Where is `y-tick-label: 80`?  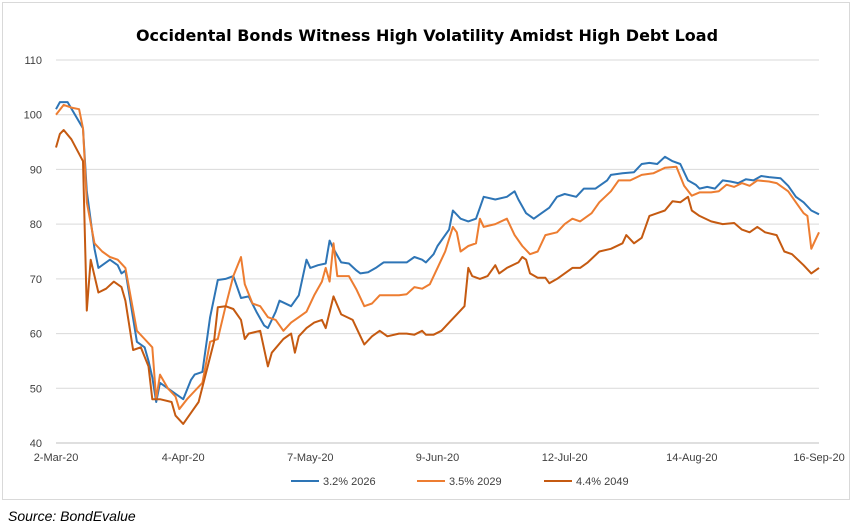
y-tick-label: 80 is located at coordinates (36, 225).